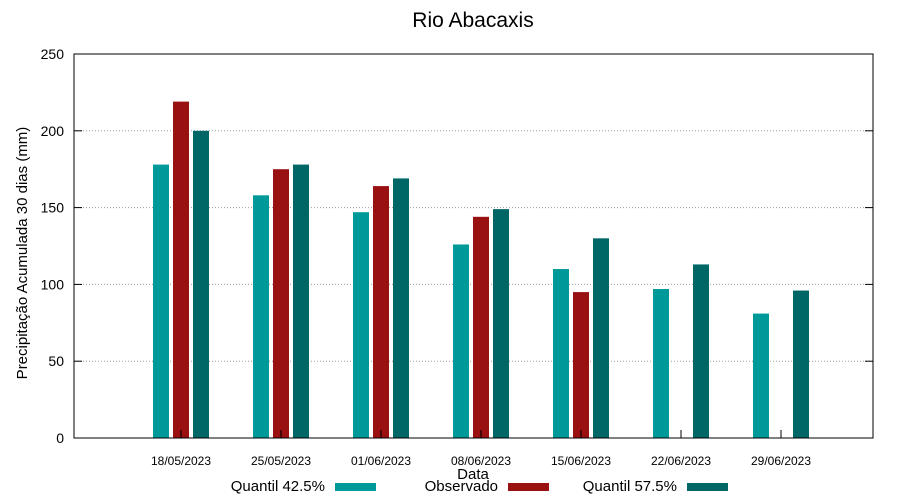 The height and width of the screenshot is (500, 900). What do you see at coordinates (381, 461) in the screenshot?
I see `x-tick-label: 01/06/2023` at bounding box center [381, 461].